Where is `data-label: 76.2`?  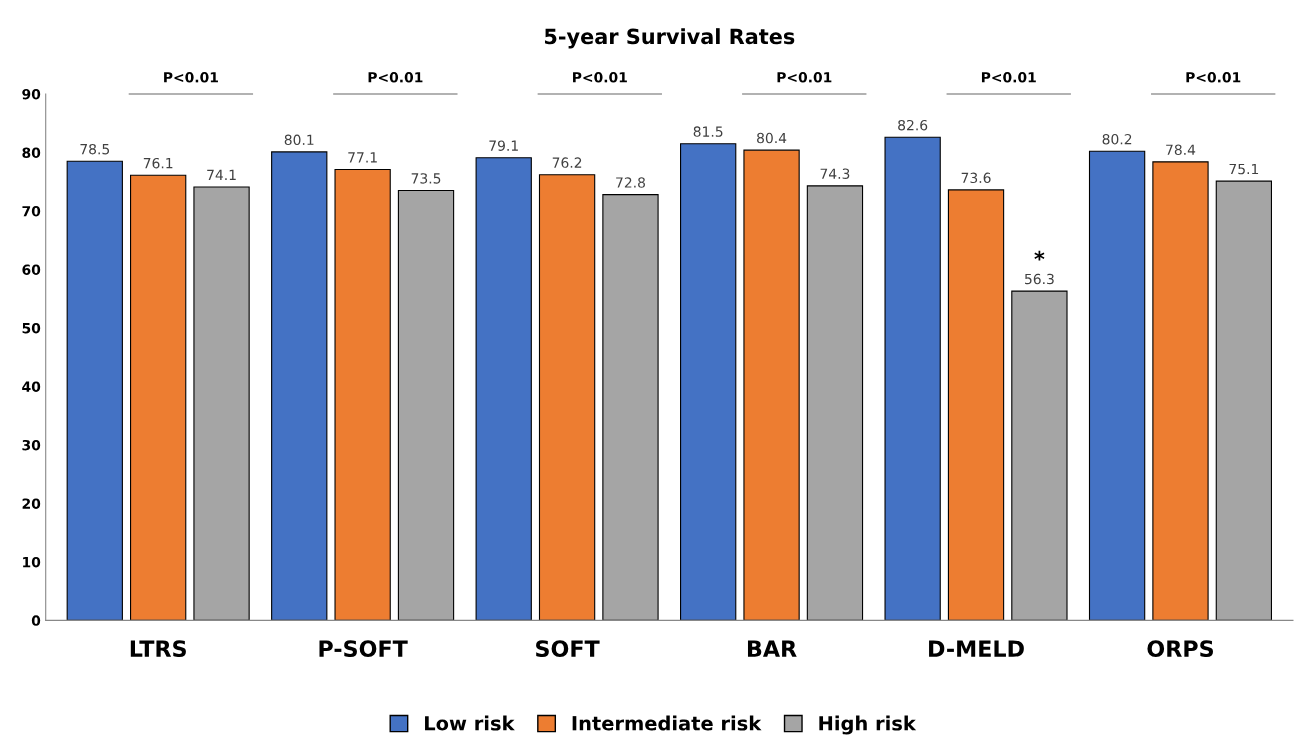
data-label: 76.2 is located at coordinates (567, 162).